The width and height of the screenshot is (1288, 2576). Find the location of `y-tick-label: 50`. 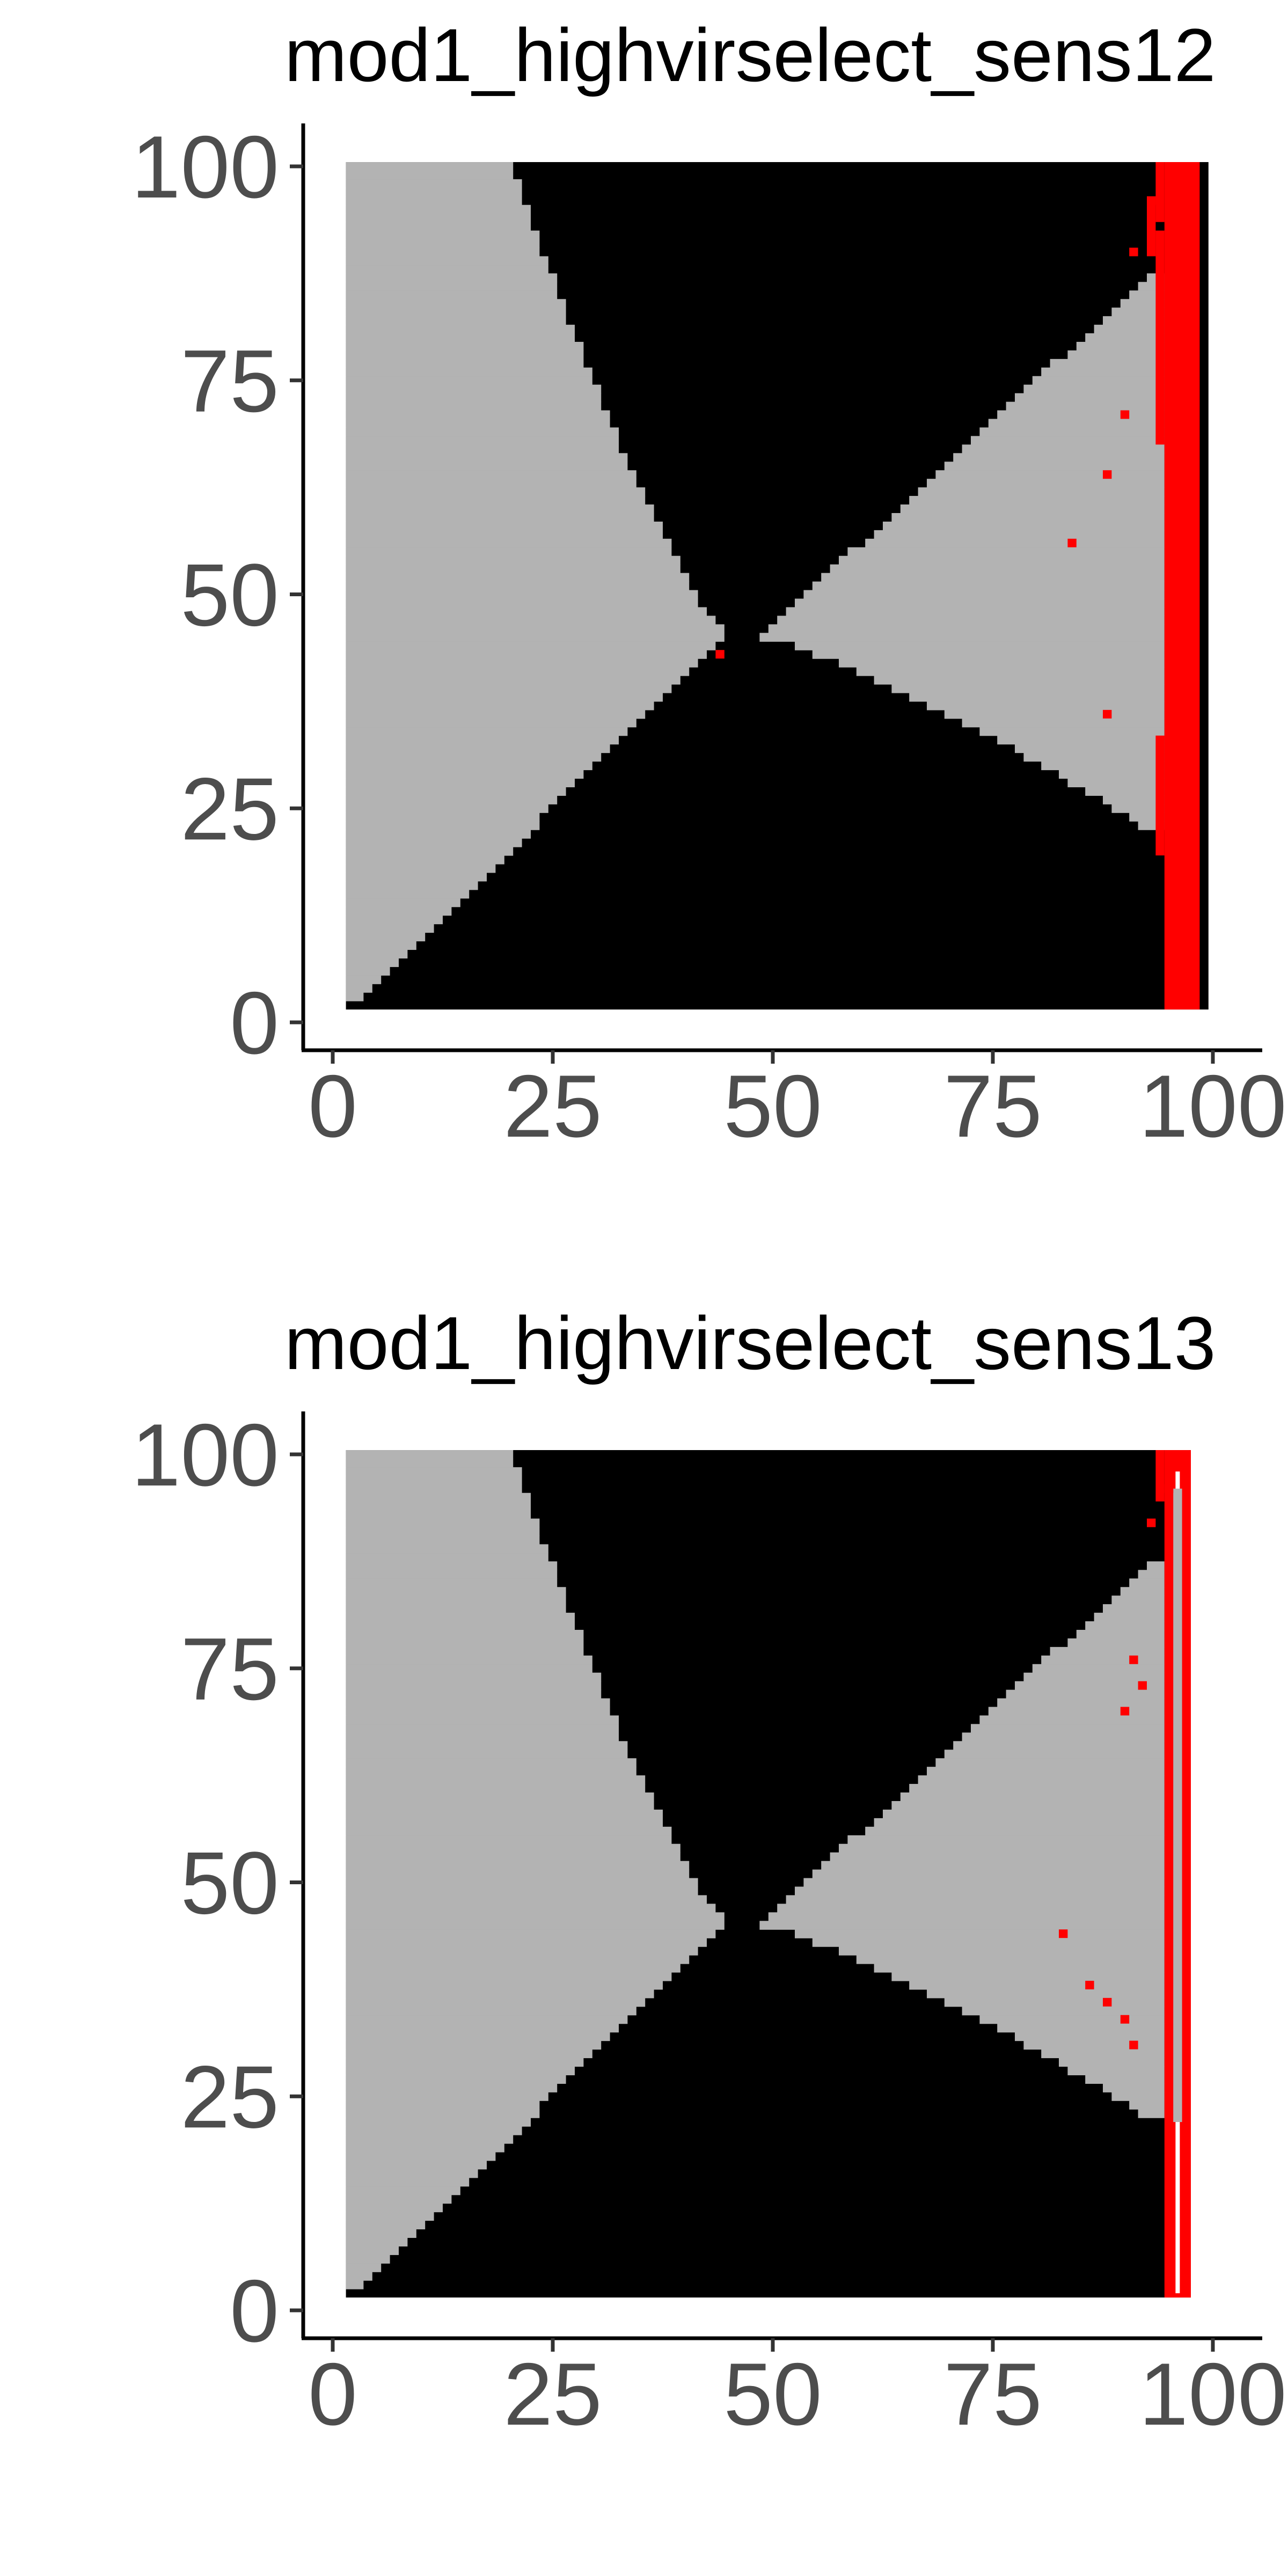

y-tick-label: 50 is located at coordinates (229, 595).